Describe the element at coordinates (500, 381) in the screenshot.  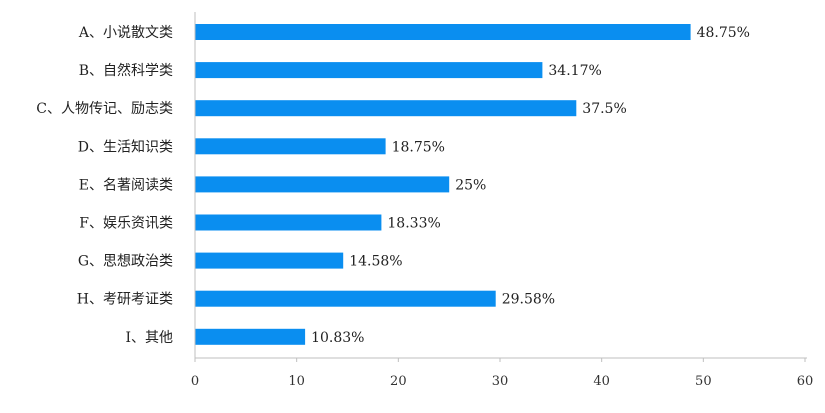
I see `x-tick-label: 30` at that location.